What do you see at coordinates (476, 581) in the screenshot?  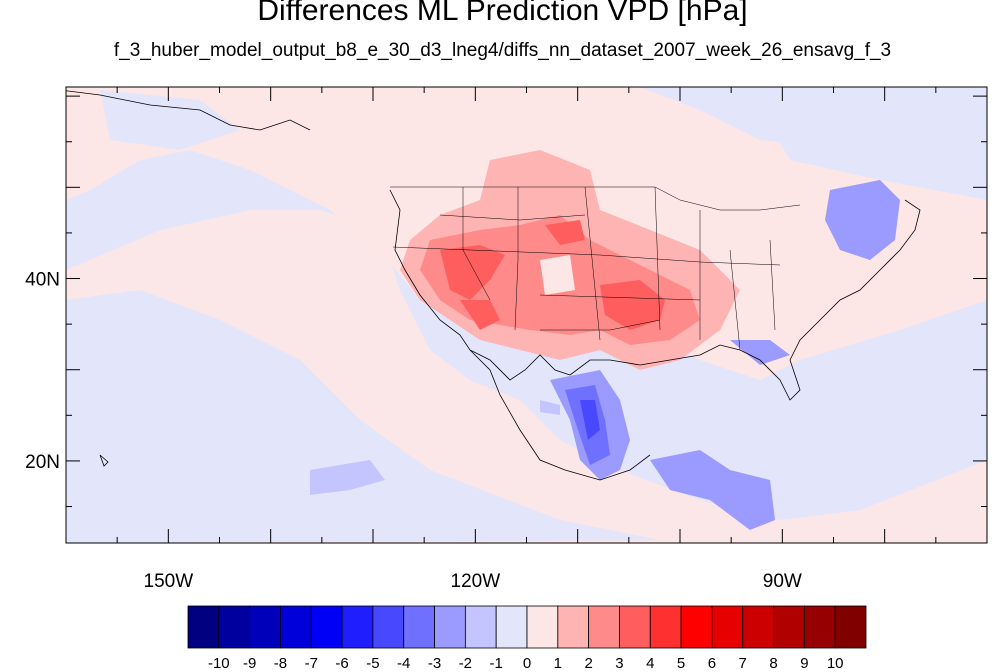 I see `lon-label: 120W` at bounding box center [476, 581].